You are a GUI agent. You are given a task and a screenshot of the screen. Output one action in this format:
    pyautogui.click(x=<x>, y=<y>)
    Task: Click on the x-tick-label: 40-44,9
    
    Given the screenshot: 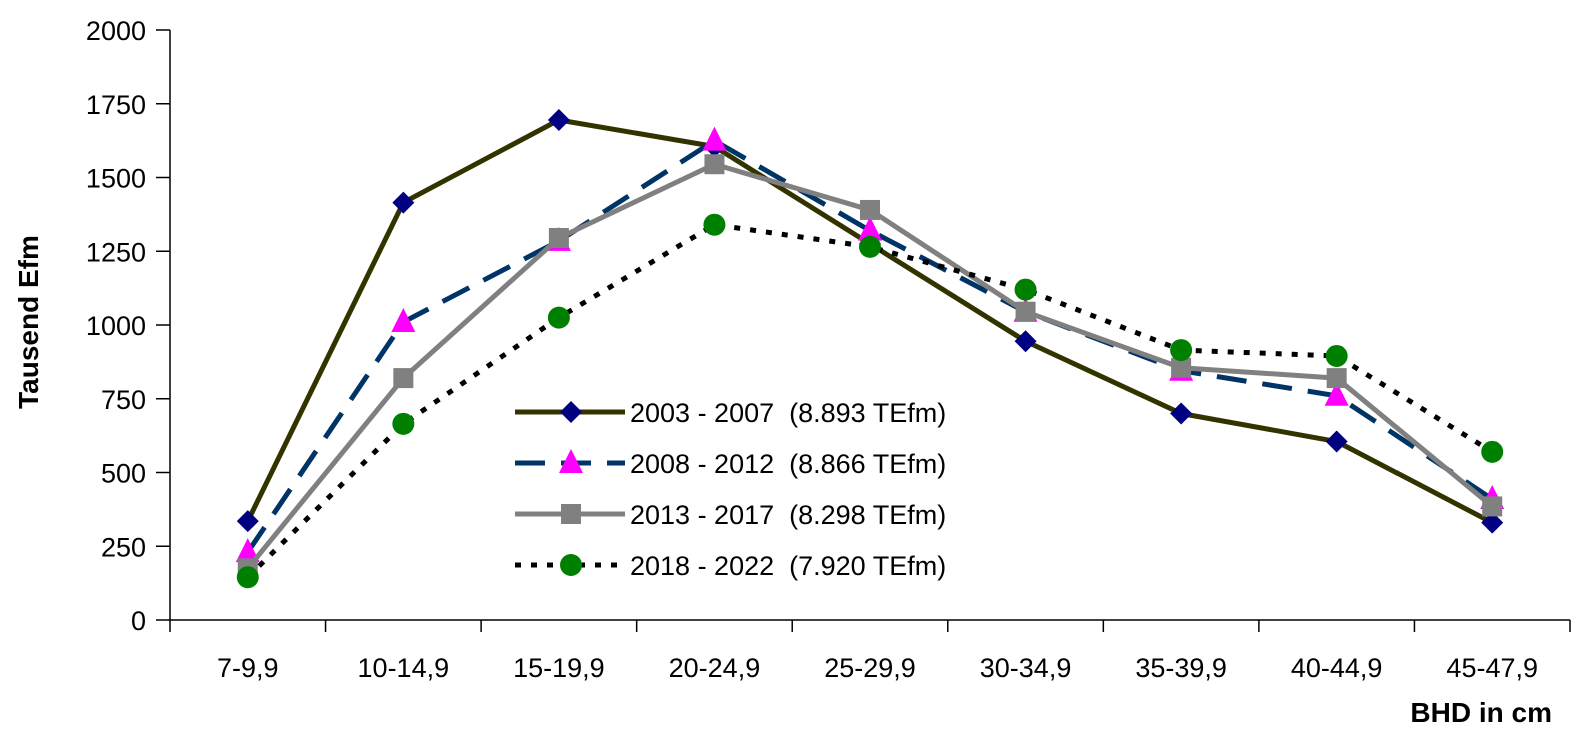 What is the action you would take?
    pyautogui.click(x=1337, y=668)
    